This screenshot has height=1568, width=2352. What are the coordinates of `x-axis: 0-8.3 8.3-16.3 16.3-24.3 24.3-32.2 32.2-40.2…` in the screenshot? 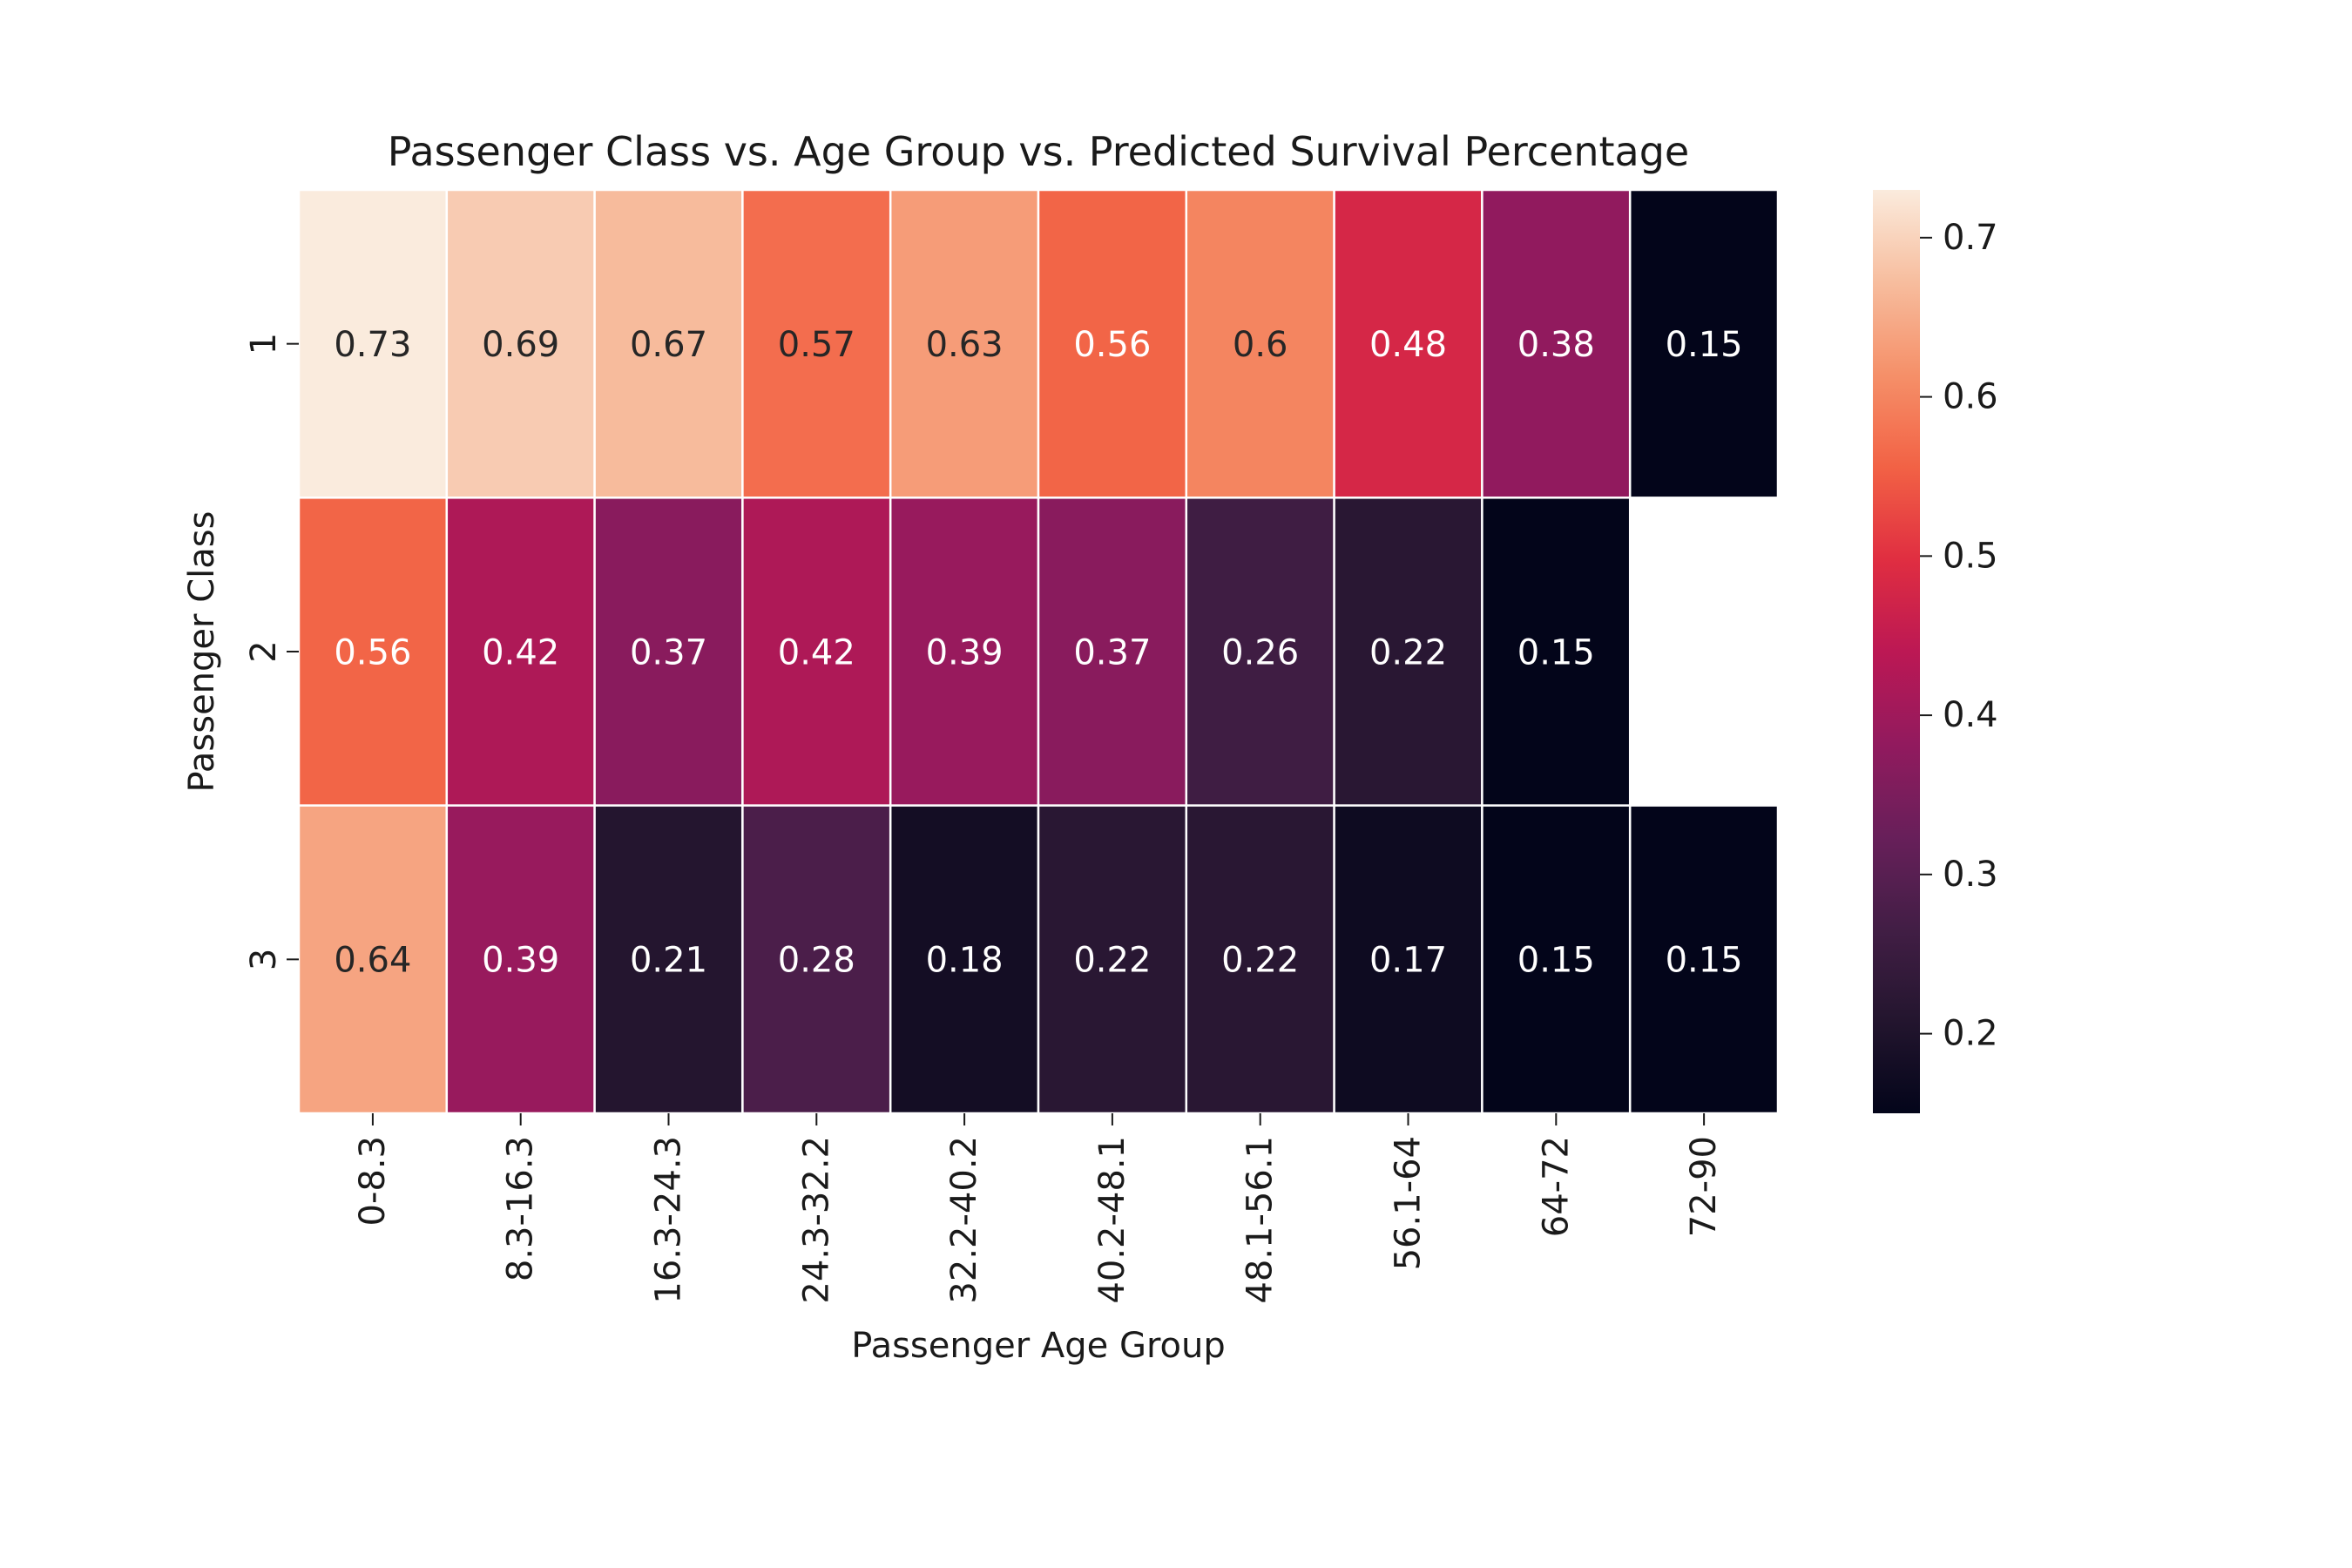 It's located at (1038, 1208).